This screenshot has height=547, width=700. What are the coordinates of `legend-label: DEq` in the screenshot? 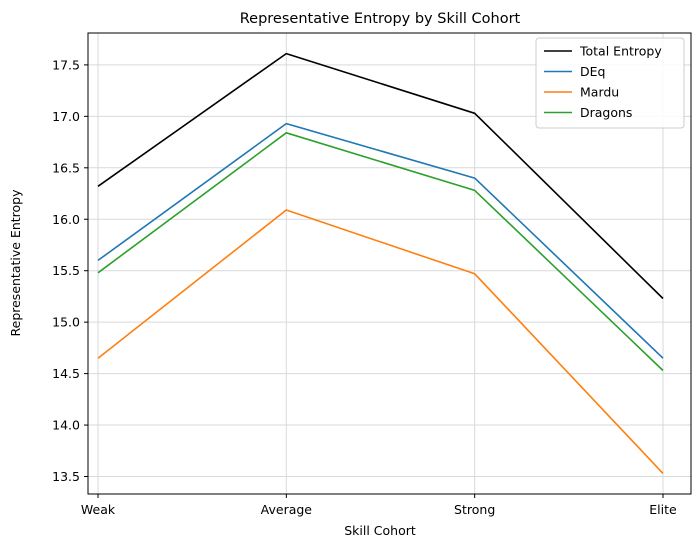 It's located at (592, 71).